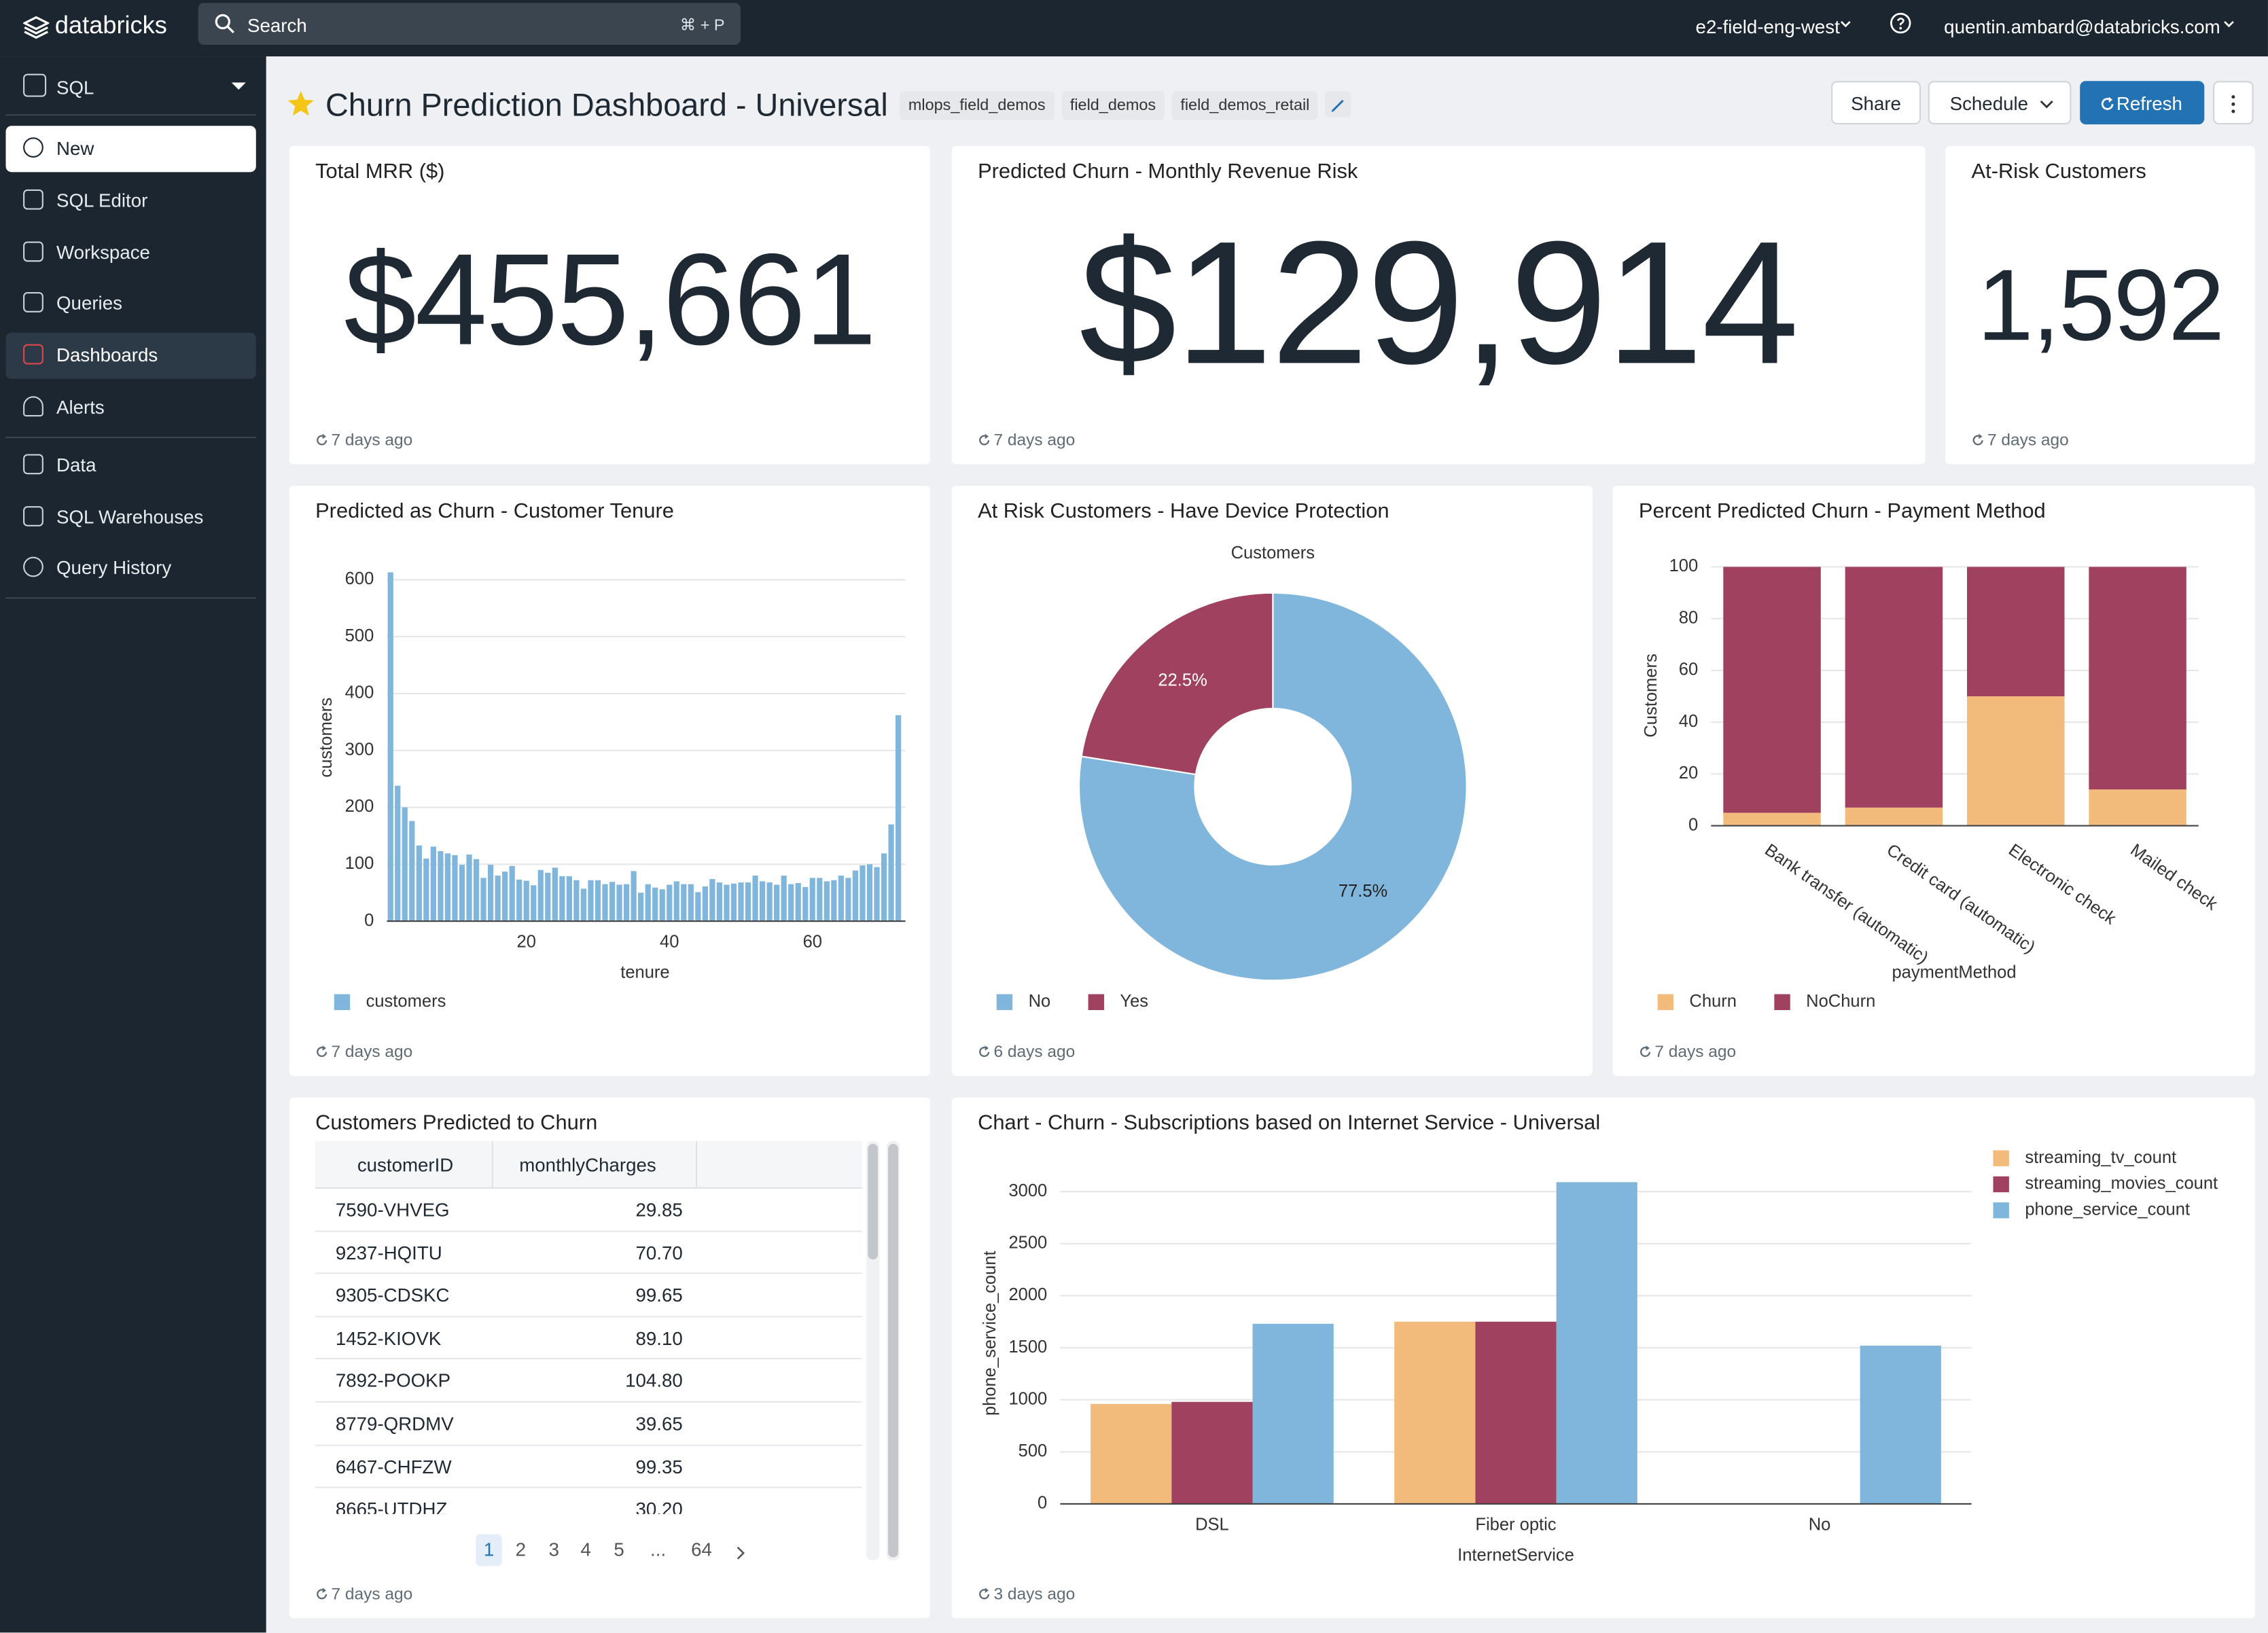 Image resolution: width=2268 pixels, height=1633 pixels. What do you see at coordinates (1713, 1001) in the screenshot?
I see `legend-label: Churn` at bounding box center [1713, 1001].